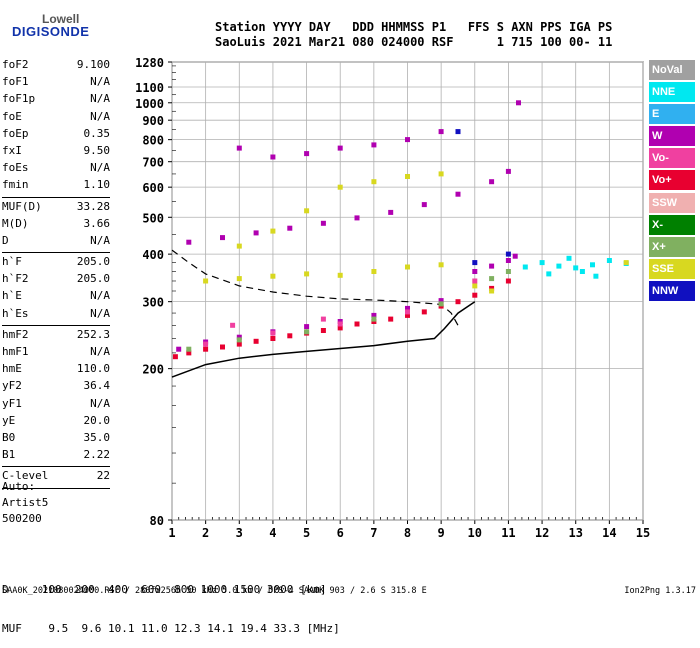  What do you see at coordinates (56, 456) in the screenshot?
I see `param-row: B1 2.22` at bounding box center [56, 456].